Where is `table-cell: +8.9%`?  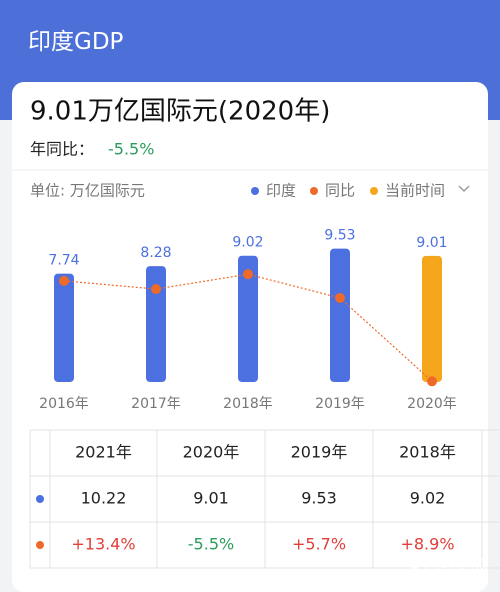 table-cell: +8.9% is located at coordinates (427, 544).